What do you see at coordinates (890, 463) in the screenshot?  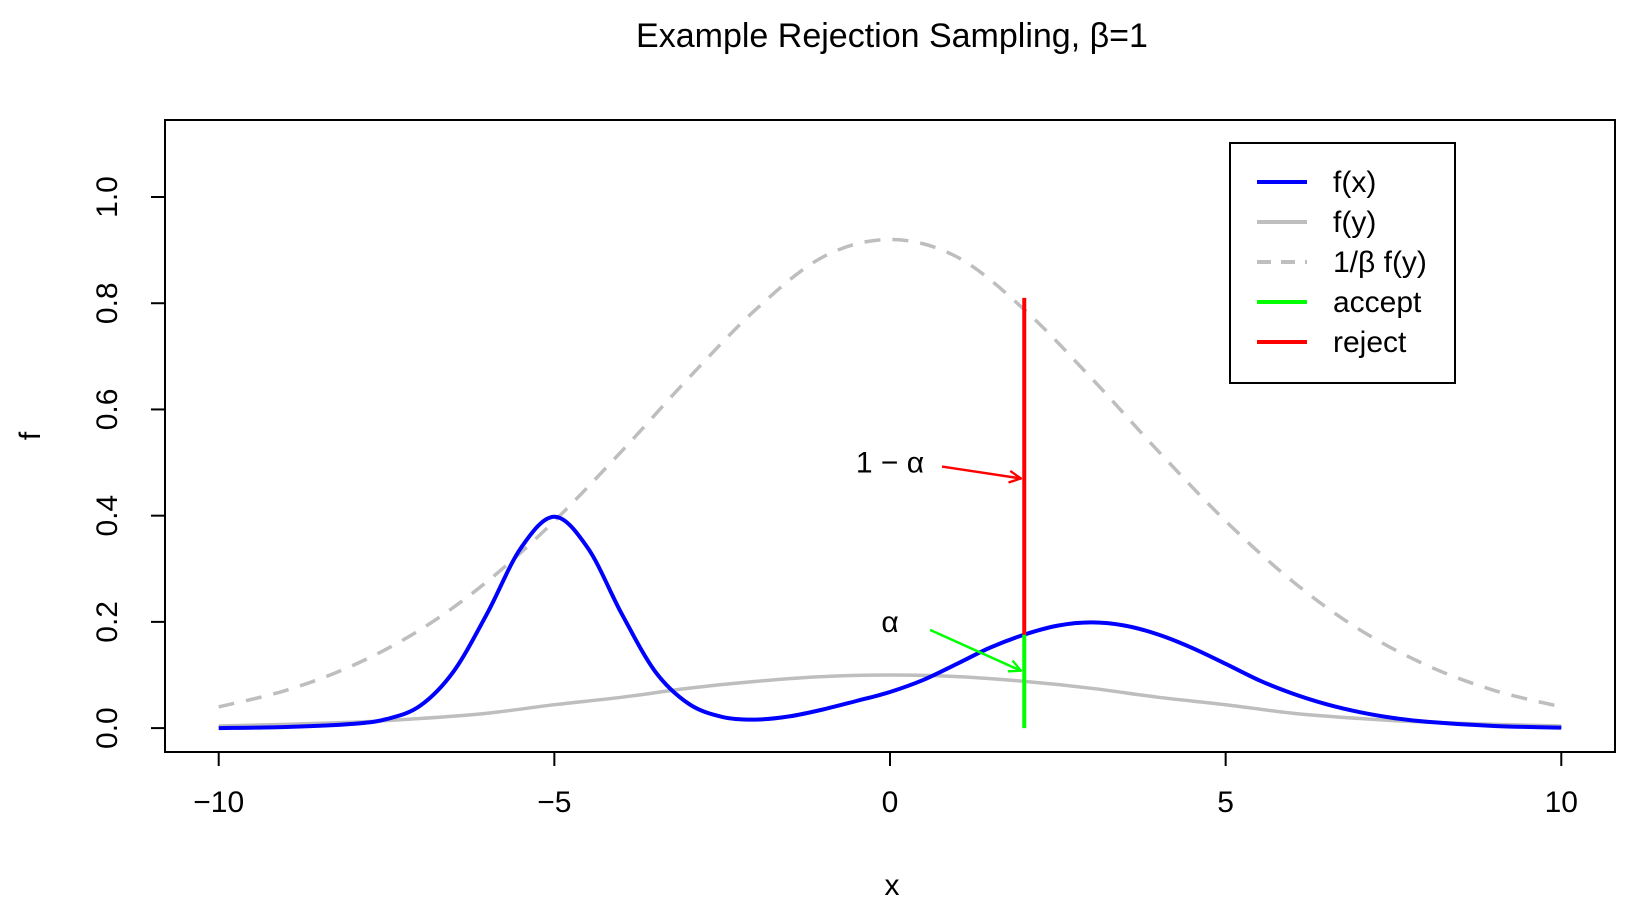 I see `annotation-text-0: 1 − α` at bounding box center [890, 463].